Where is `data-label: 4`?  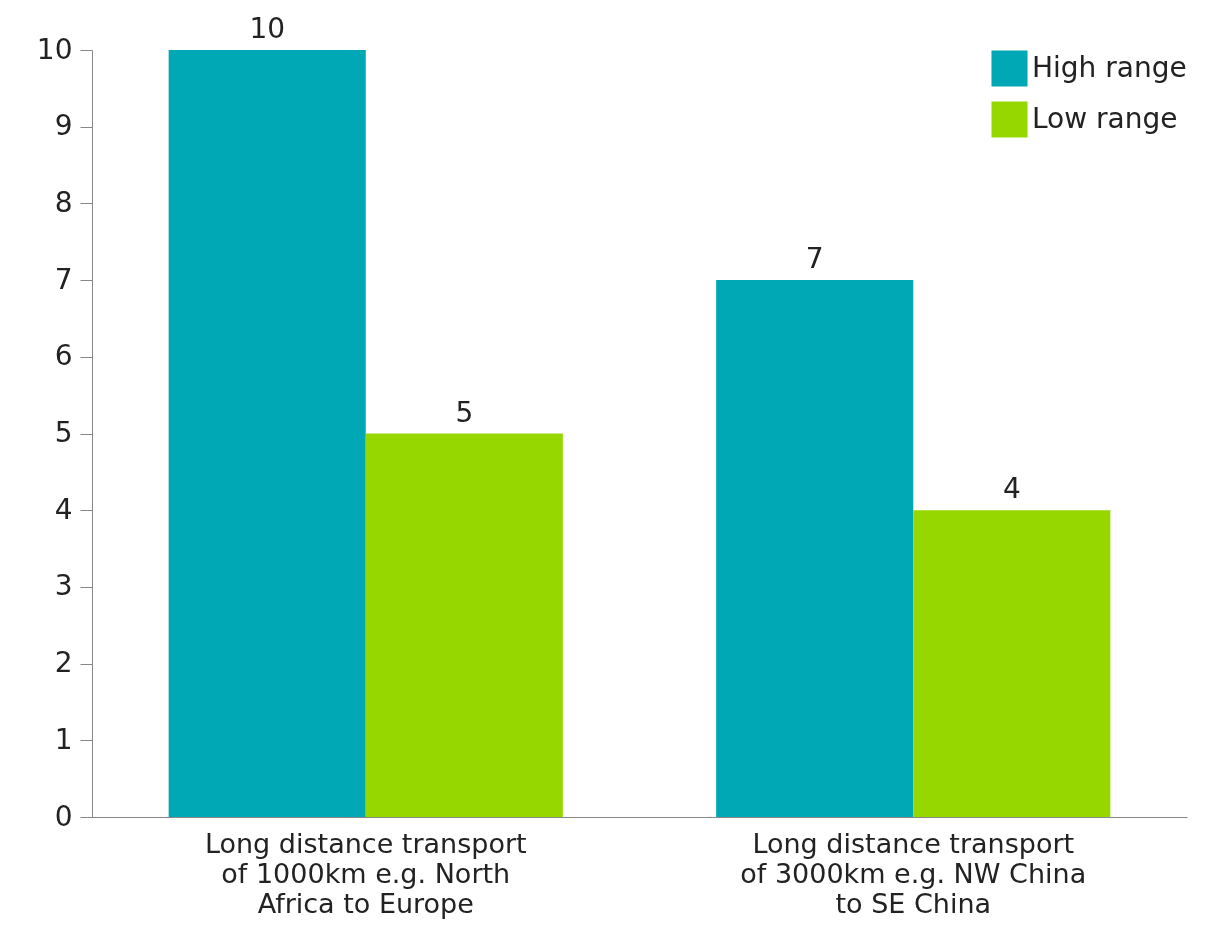
data-label: 4 is located at coordinates (1011, 489).